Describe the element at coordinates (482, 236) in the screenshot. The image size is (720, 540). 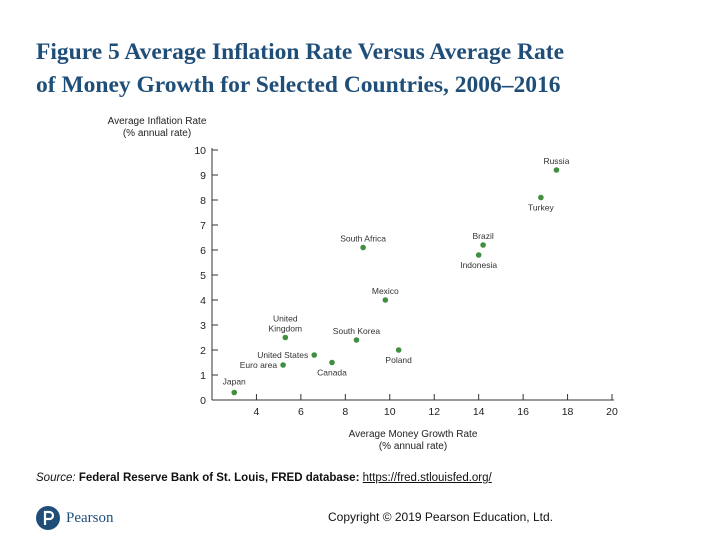
I see `point-label: Brazil` at that location.